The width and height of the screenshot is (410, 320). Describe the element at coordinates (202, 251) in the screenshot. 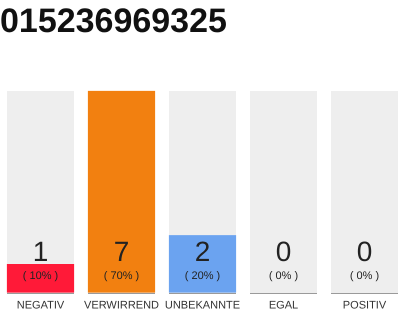

I see `data-label: 2` at that location.